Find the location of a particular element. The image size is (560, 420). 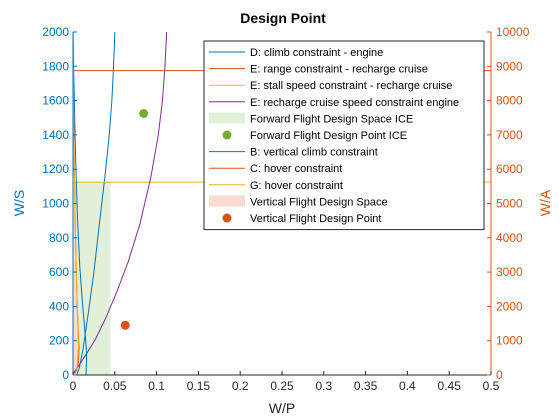

y-left-tick-label: 1400 is located at coordinates (55, 135).